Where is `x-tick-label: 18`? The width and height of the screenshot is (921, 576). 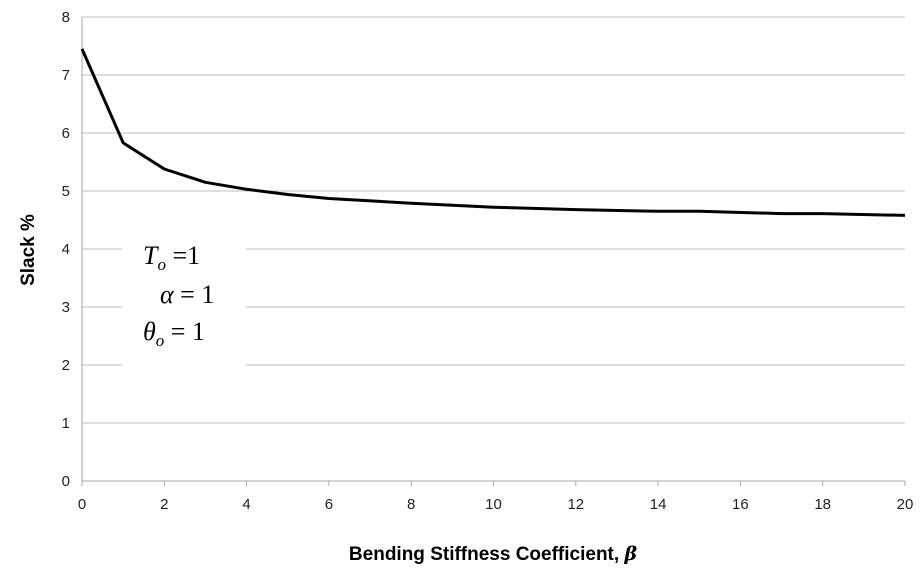
x-tick-label: 18 is located at coordinates (822, 504).